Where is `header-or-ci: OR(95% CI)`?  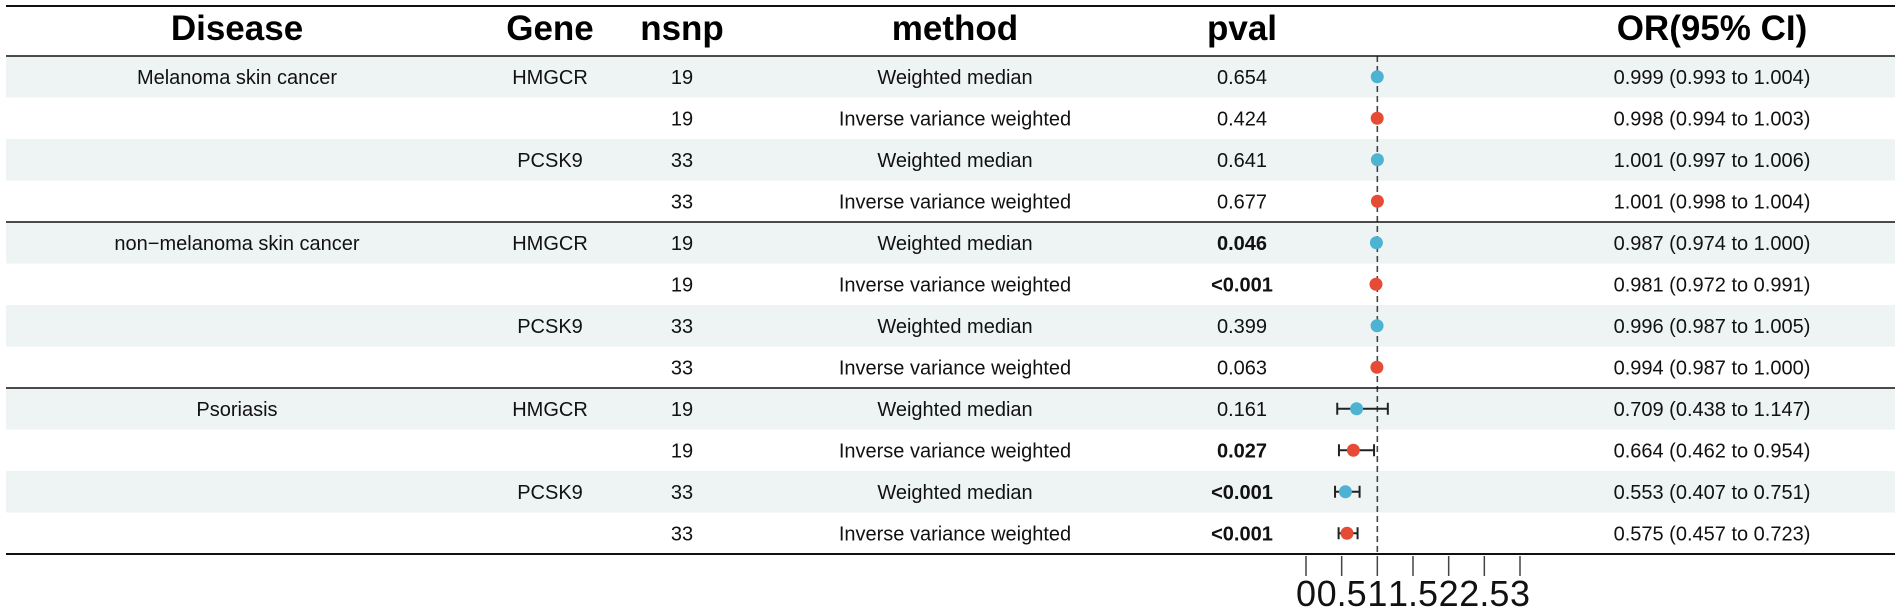 header-or-ci: OR(95% CI) is located at coordinates (1712, 28).